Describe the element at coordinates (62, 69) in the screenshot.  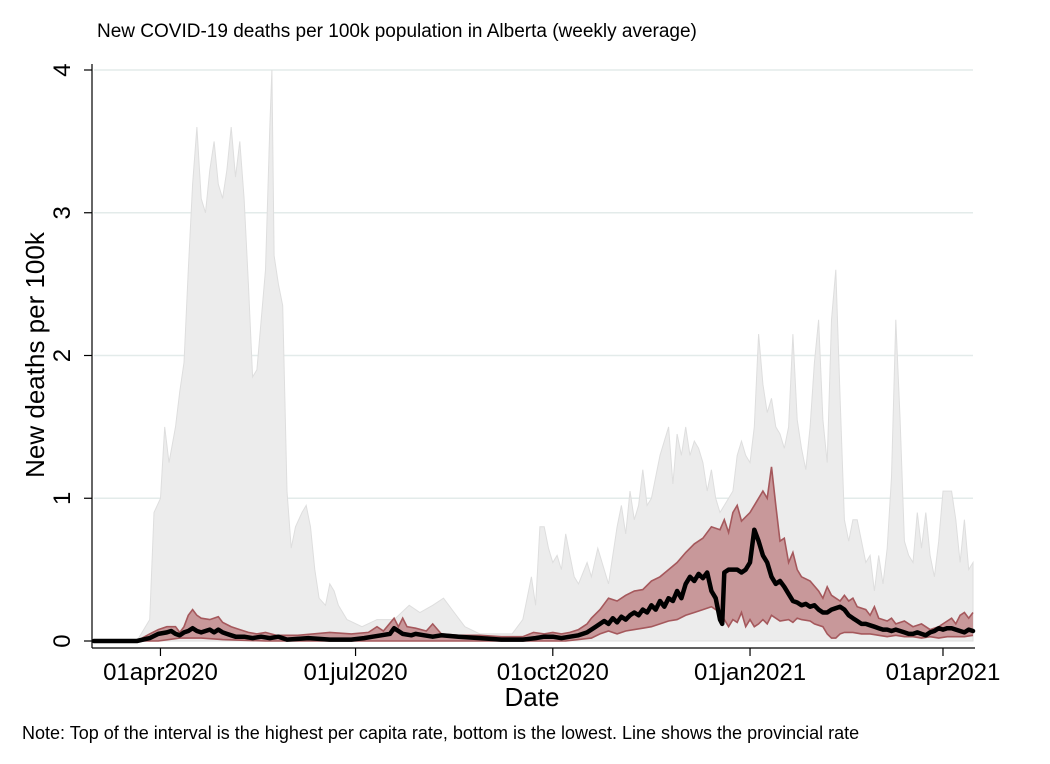
I see `y-tick-label-4: 4` at that location.